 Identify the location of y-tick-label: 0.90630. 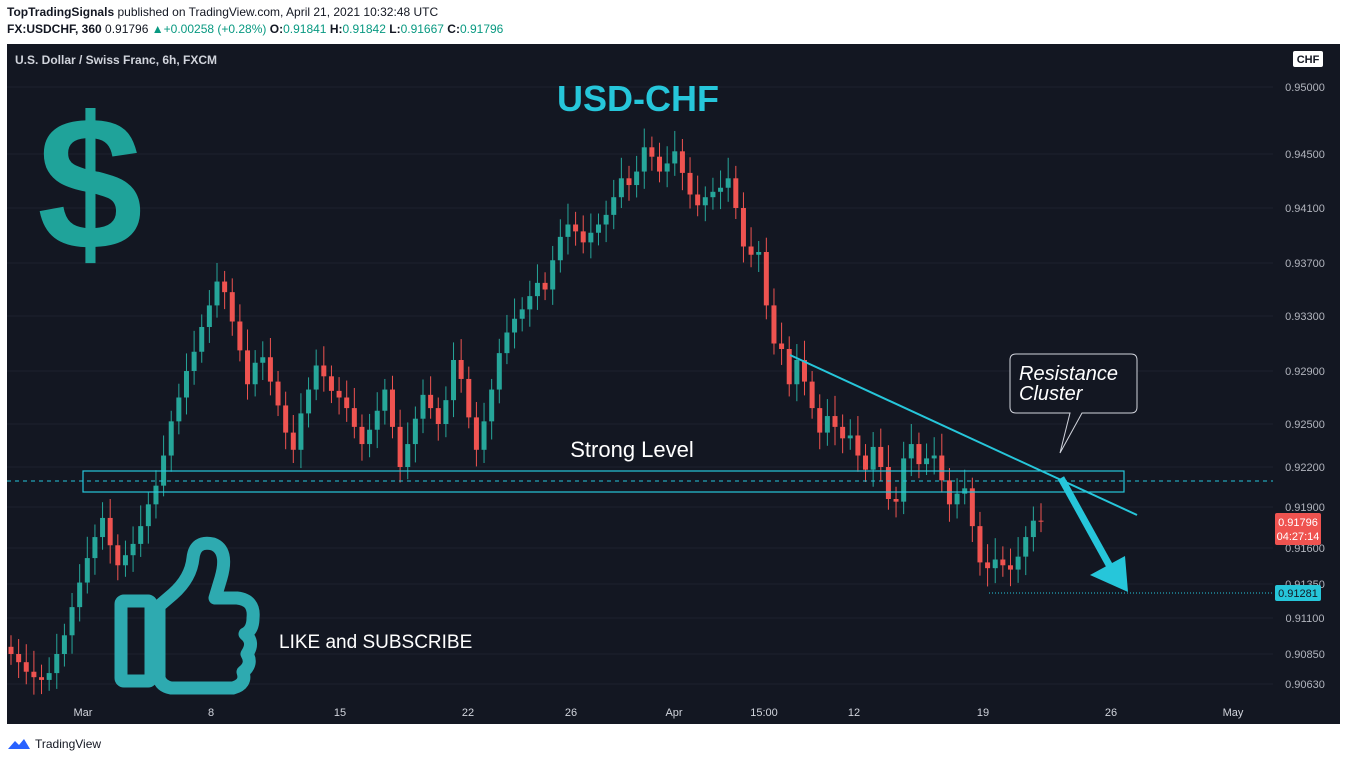
(1305, 685).